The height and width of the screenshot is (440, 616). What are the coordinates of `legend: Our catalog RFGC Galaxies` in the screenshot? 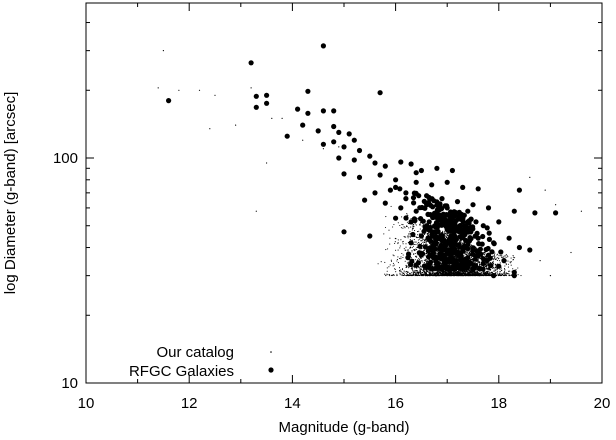 It's located at (201, 362).